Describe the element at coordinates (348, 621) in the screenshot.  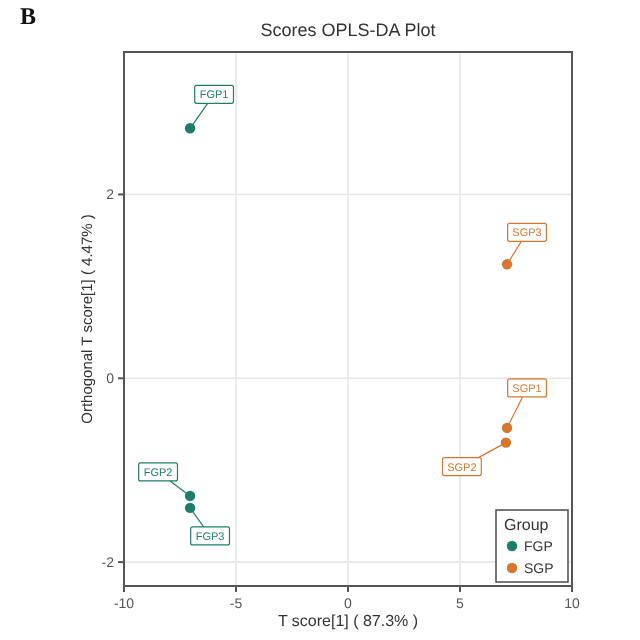
I see `x-axis-title: T score[1] ( 87.3% )` at that location.